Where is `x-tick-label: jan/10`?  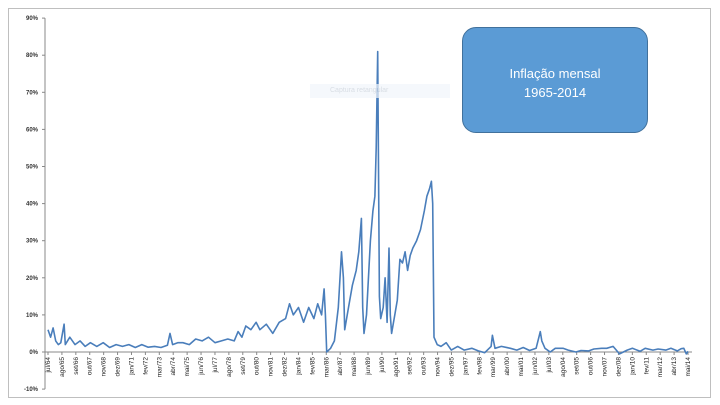
x-tick-label: jan/10 is located at coordinates (632, 366).